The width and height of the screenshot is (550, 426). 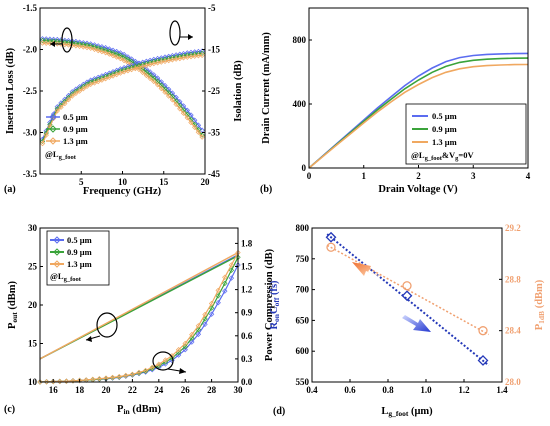 What do you see at coordinates (190, 37) in the screenshot?
I see `panel-a-arrowhead-right` at bounding box center [190, 37].